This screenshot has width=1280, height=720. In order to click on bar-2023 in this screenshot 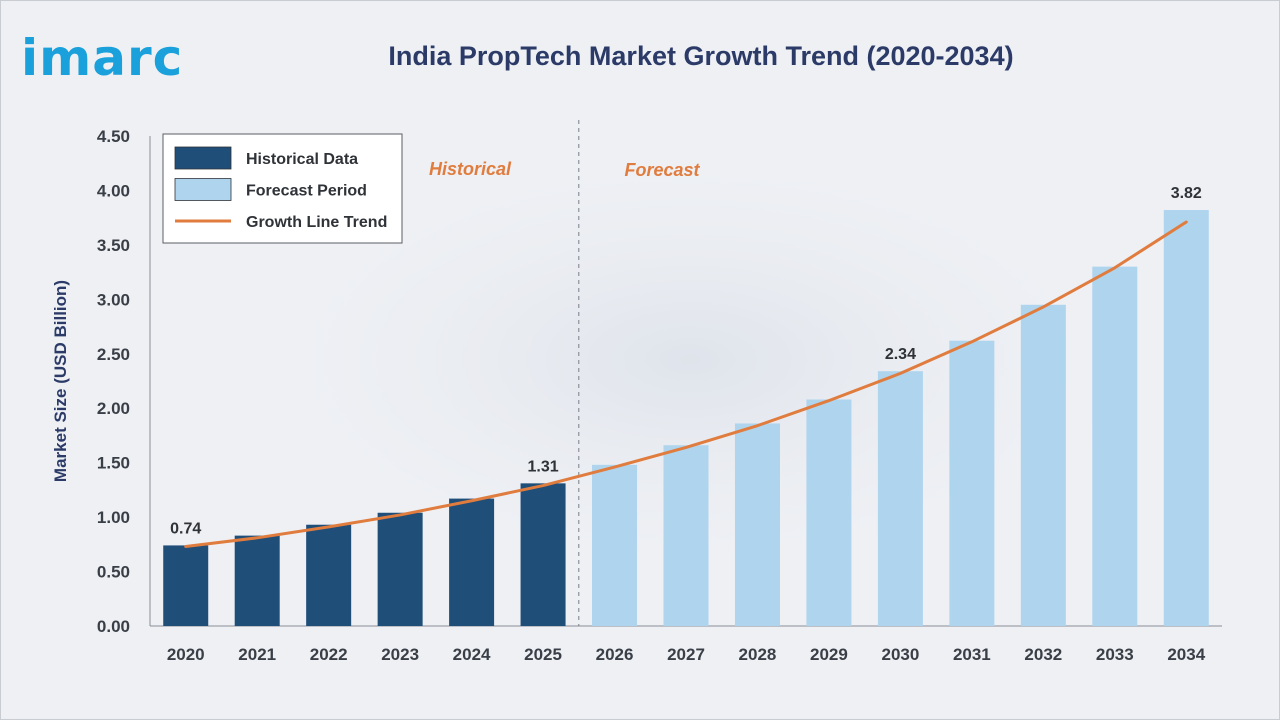, I will do `click(400, 569)`.